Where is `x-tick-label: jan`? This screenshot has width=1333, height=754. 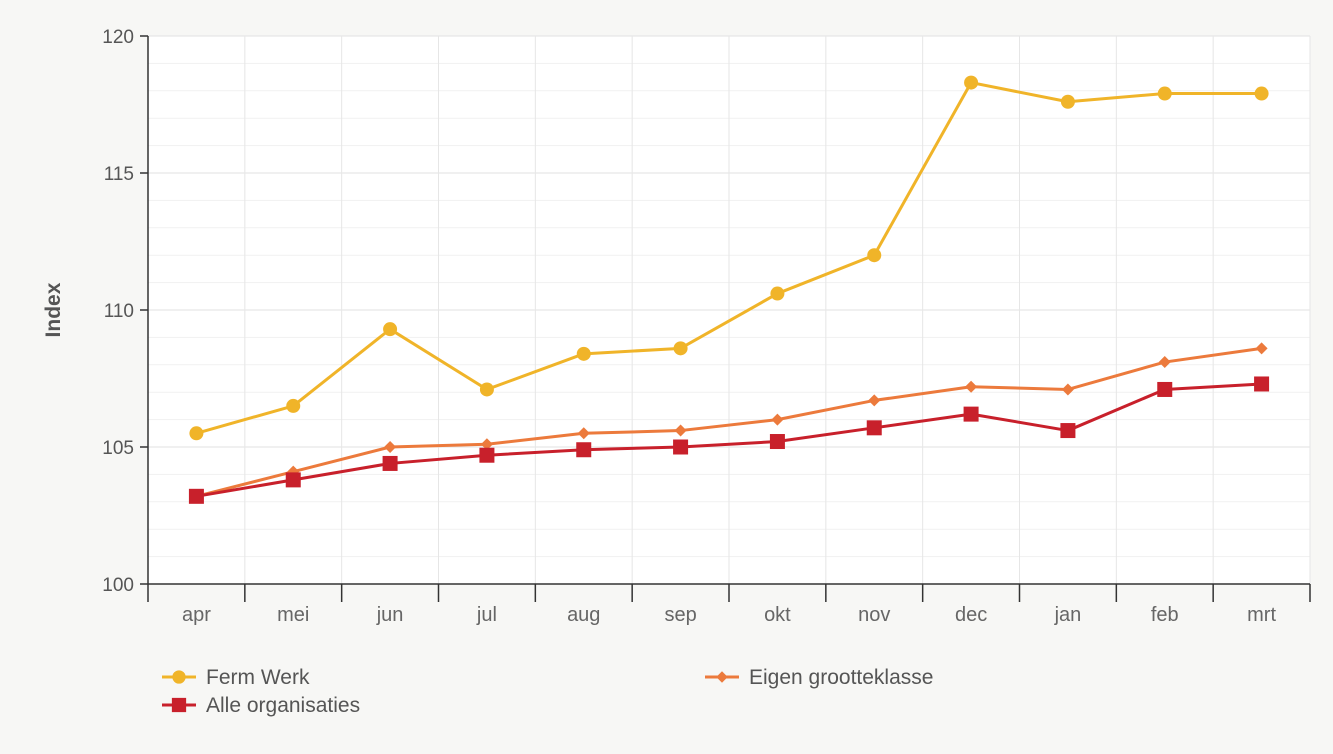 x-tick-label: jan is located at coordinates (1068, 615).